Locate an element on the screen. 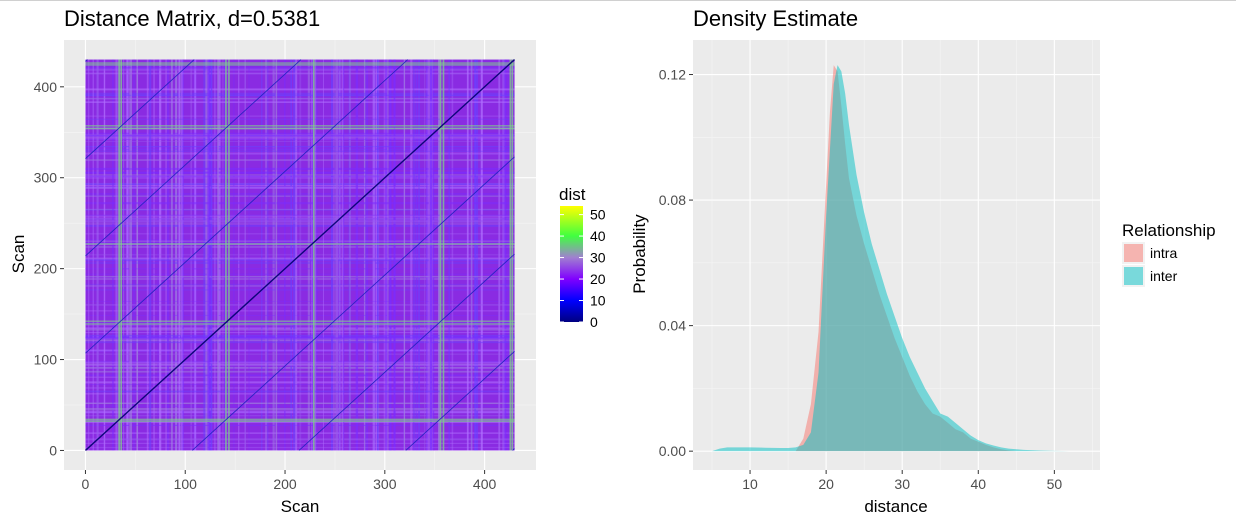 The width and height of the screenshot is (1236, 519). legend-key-inter is located at coordinates (1133, 276).